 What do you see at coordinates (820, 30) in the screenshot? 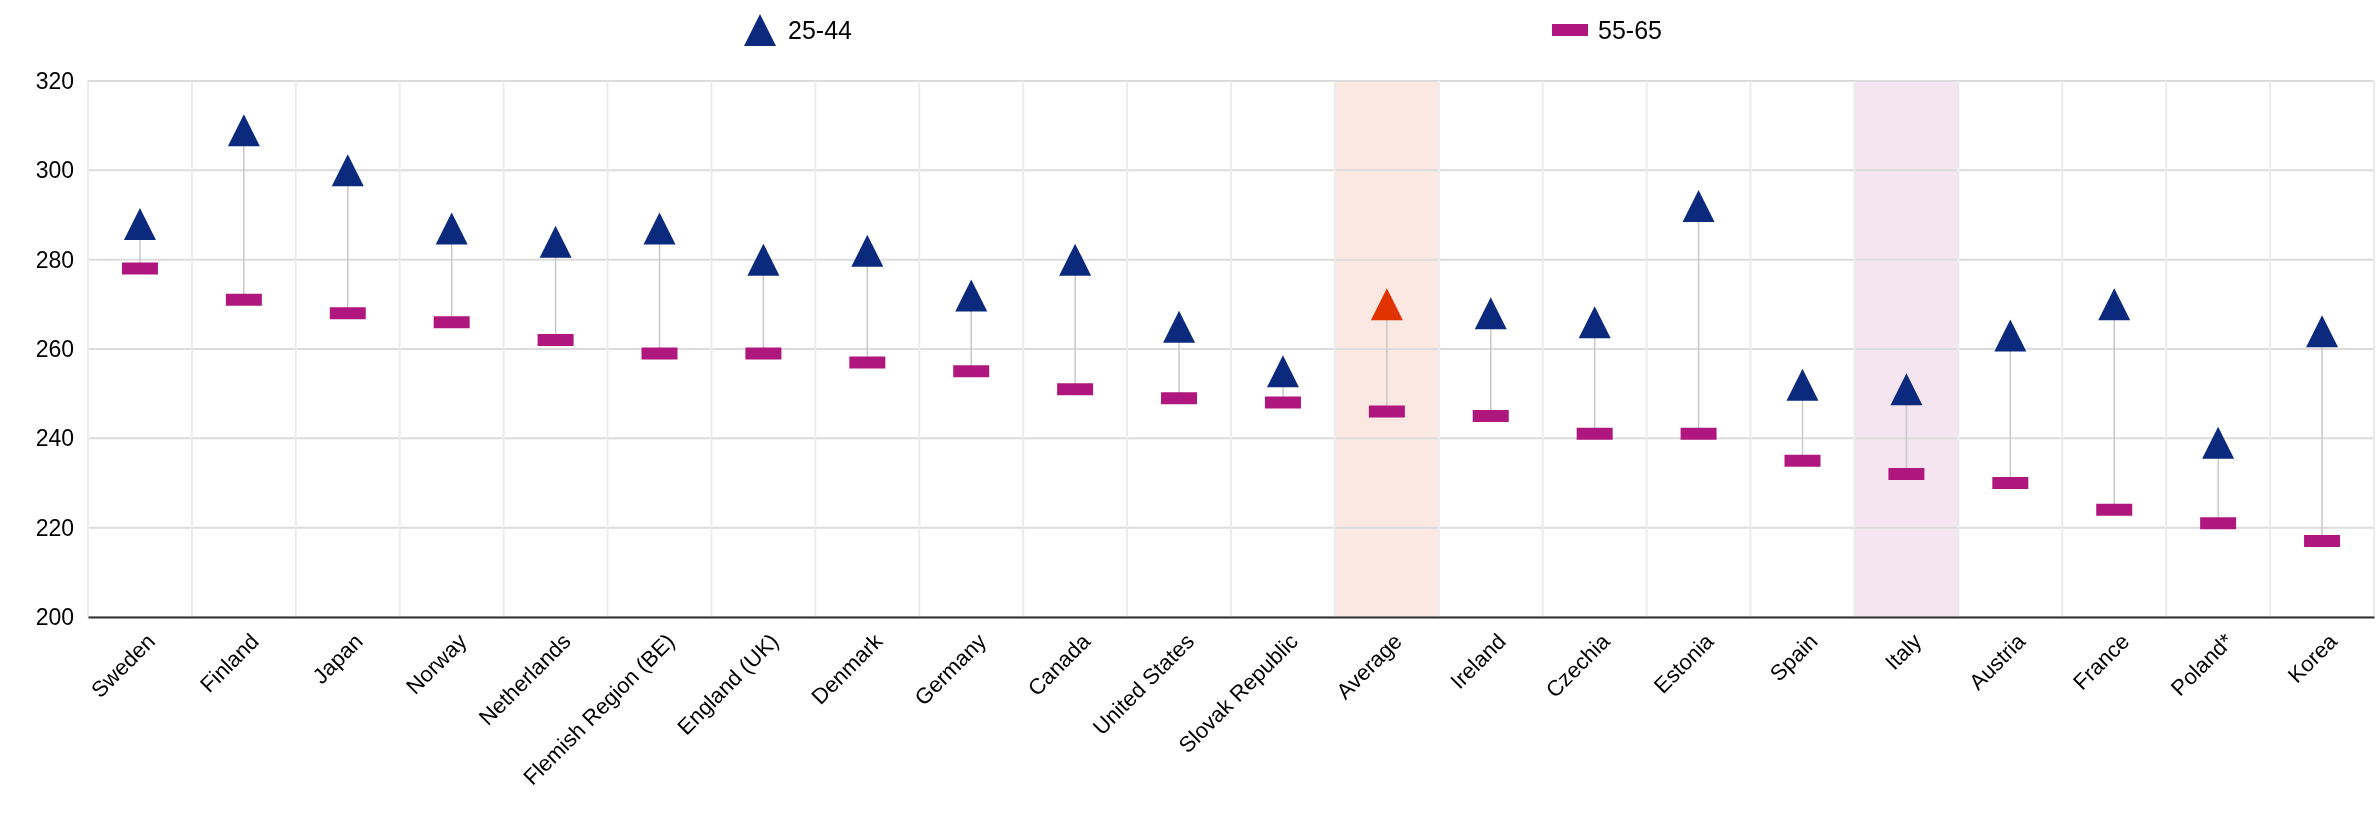
I see `legend-label: 25-44` at bounding box center [820, 30].